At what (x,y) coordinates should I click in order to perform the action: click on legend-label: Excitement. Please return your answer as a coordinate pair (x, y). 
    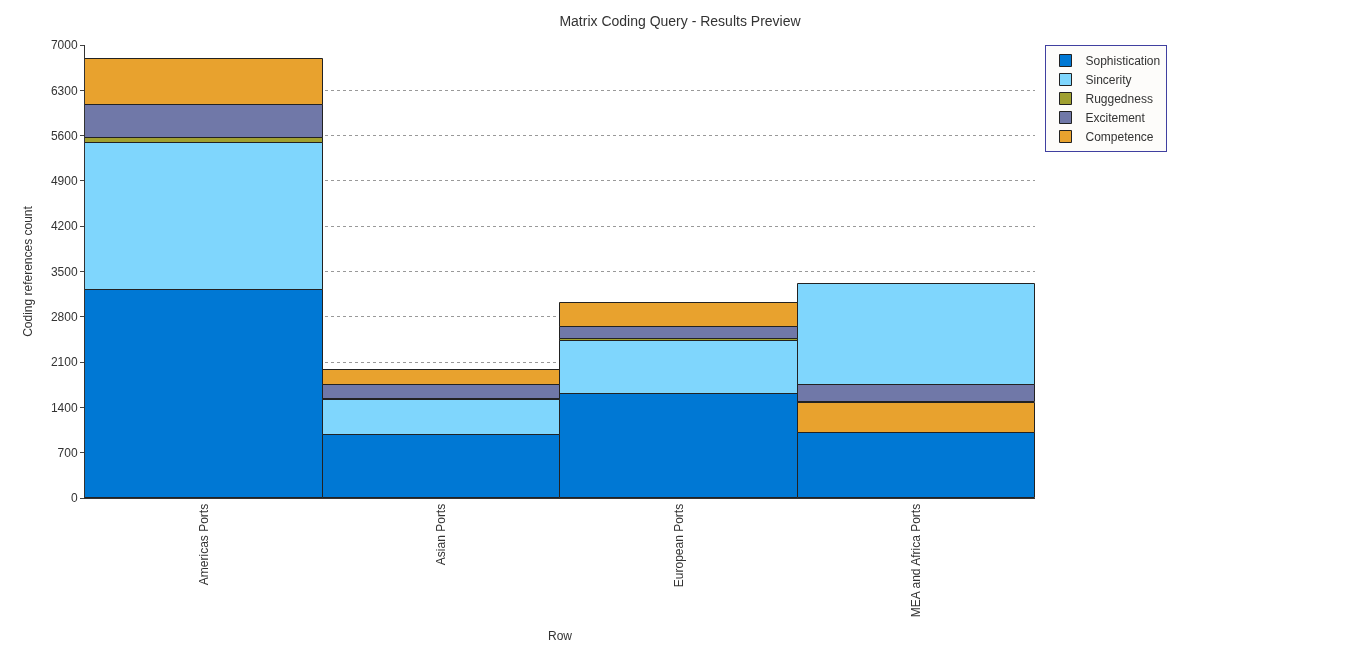
    Looking at the image, I should click on (1115, 118).